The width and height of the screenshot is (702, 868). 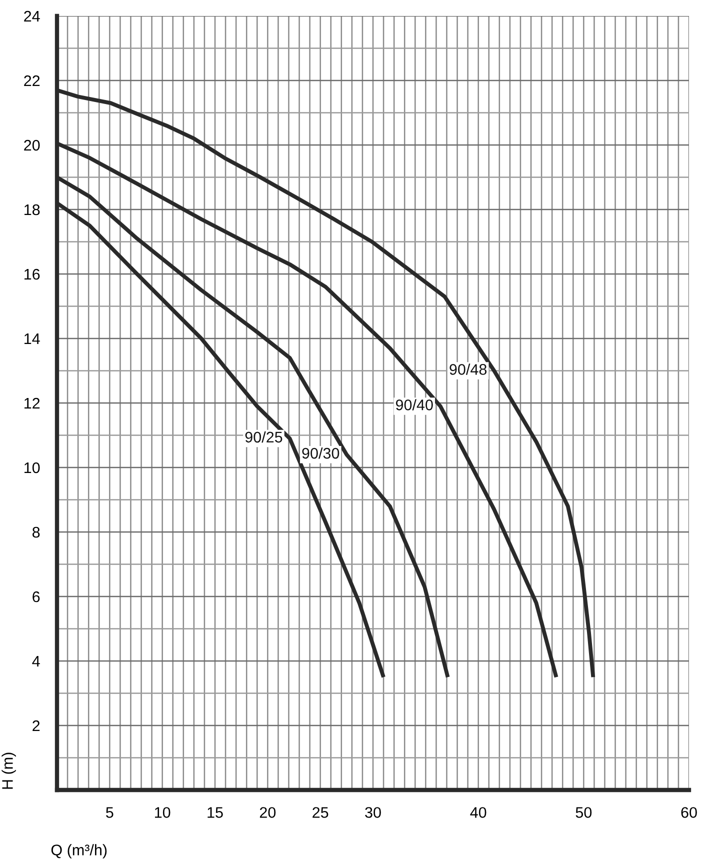 What do you see at coordinates (32, 16) in the screenshot?
I see `y-tick-label: 24` at bounding box center [32, 16].